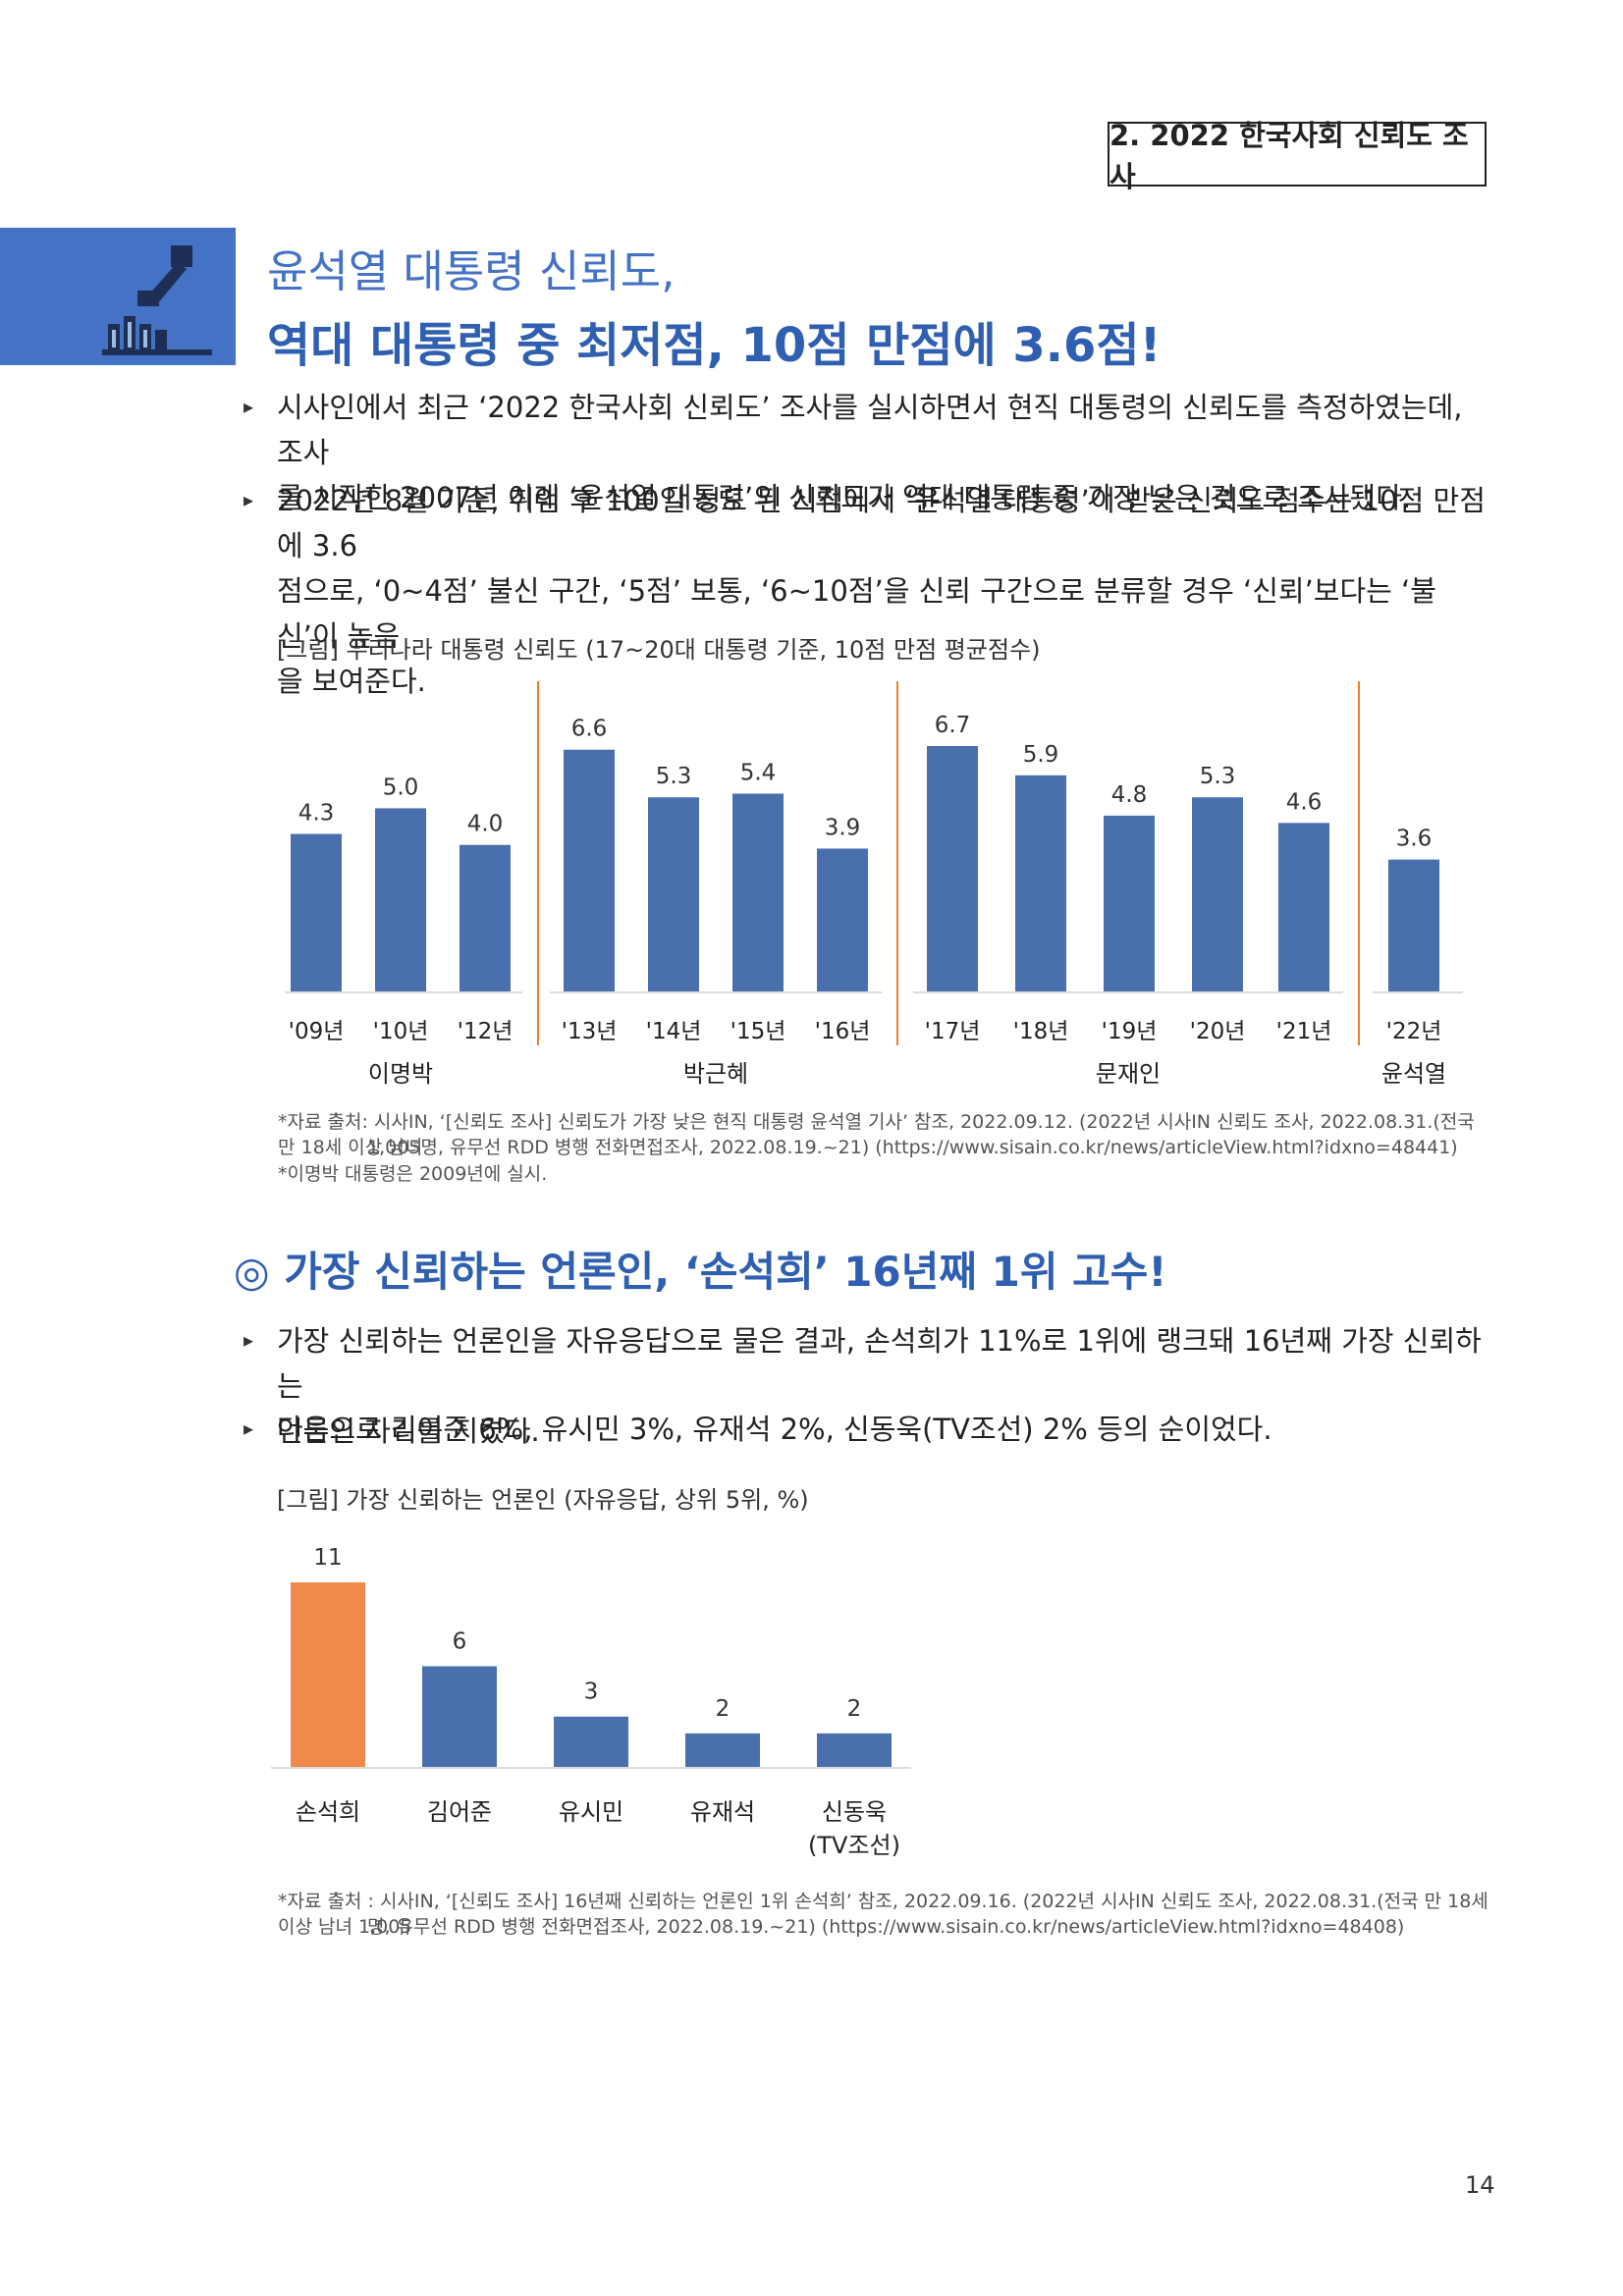 This screenshot has width=1623, height=2296. What do you see at coordinates (591, 1812) in the screenshot?
I see `tick-label: 유시민` at bounding box center [591, 1812].